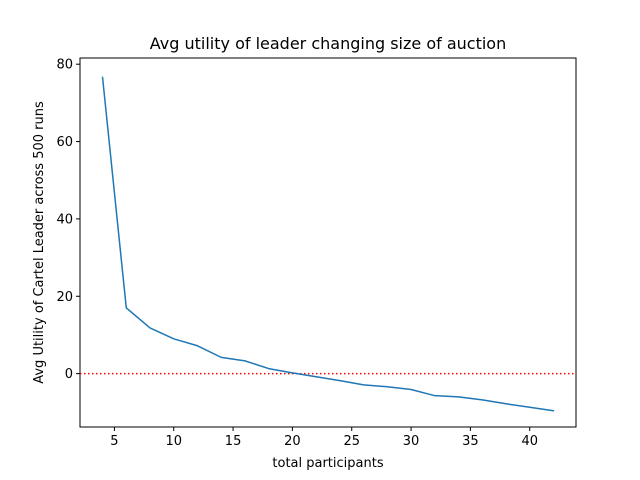 Image resolution: width=640 pixels, height=480 pixels. I want to click on x-axis-ticks: 5 10 15 20 25 30 35 40, so click(324, 438).